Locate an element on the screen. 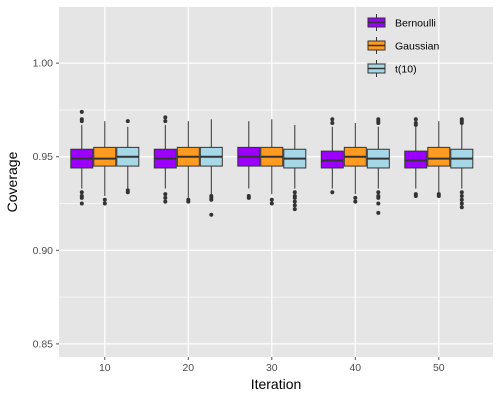  box-t(10)-50 is located at coordinates (462, 163).